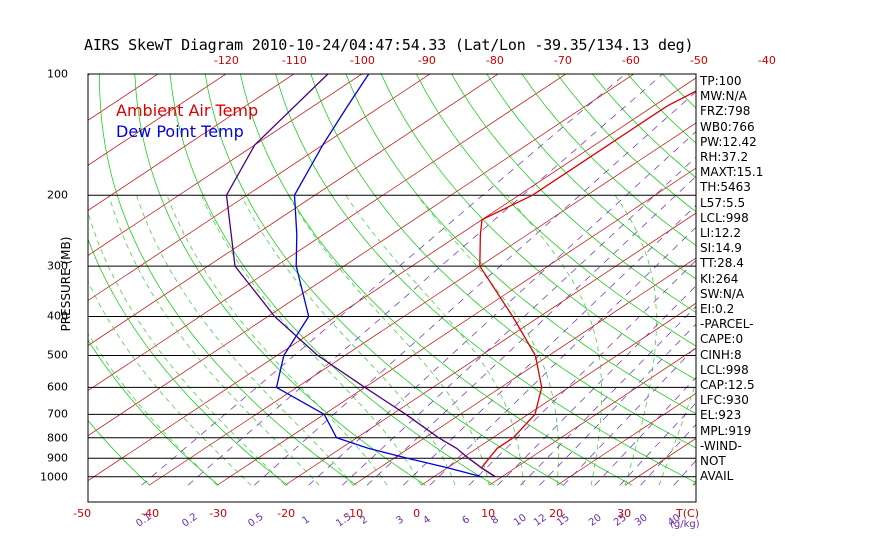 The width and height of the screenshot is (870, 560). Describe the element at coordinates (57, 414) in the screenshot. I see `pressure-label: 700` at that location.